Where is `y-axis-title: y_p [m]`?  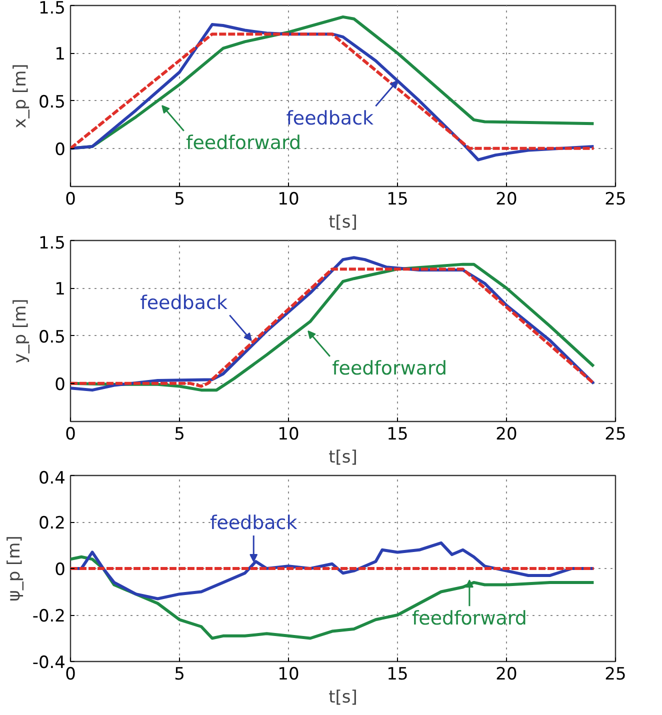
y-axis-title: y_p [m] is located at coordinates (20, 331).